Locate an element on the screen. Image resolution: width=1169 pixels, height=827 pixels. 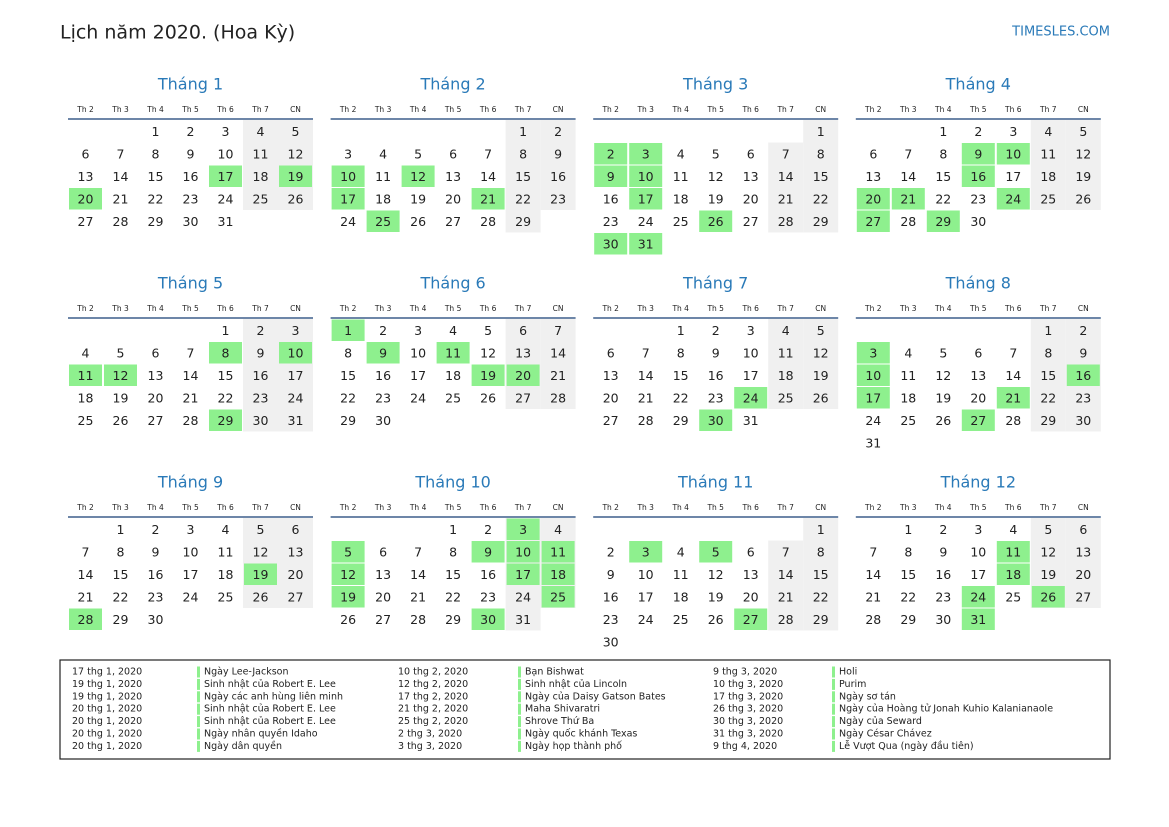
holiday-name: Ngày các anh hùng liên minh is located at coordinates (273, 696).